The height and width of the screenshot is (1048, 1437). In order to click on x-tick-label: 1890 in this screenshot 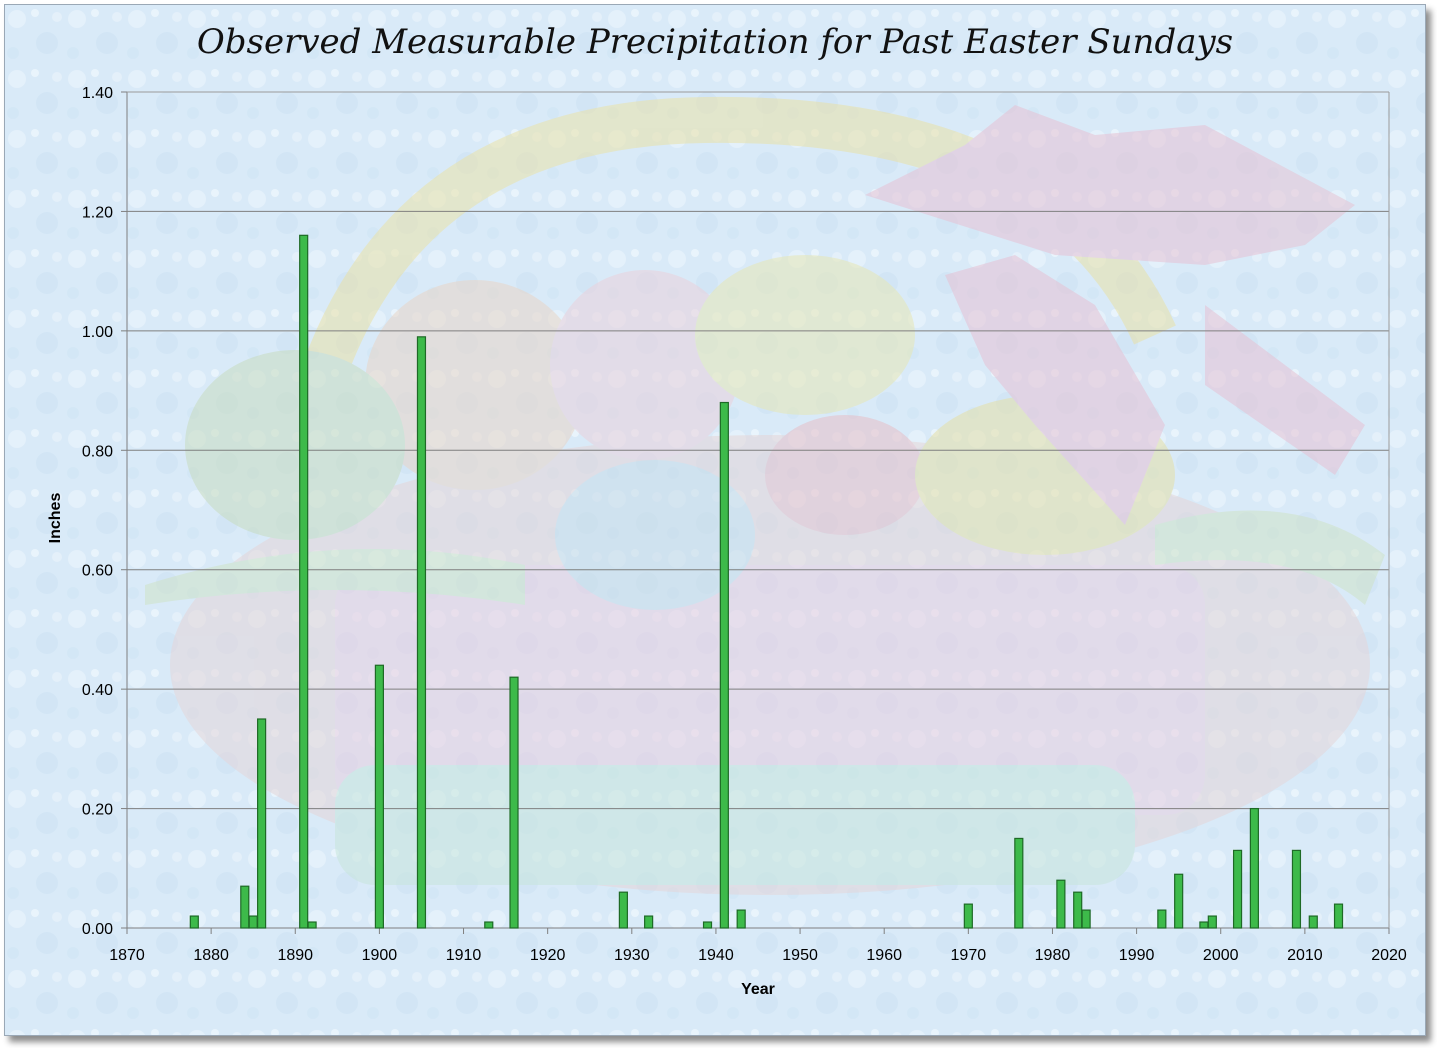, I will do `click(295, 955)`.